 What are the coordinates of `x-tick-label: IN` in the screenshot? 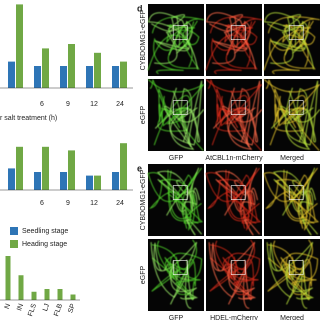 It's located at (20, 307).